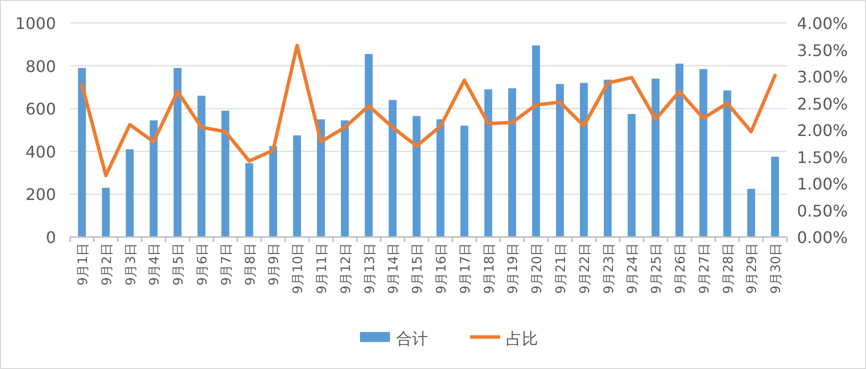  Describe the element at coordinates (346, 268) in the screenshot. I see `x-tick-label: 9月12日` at that location.